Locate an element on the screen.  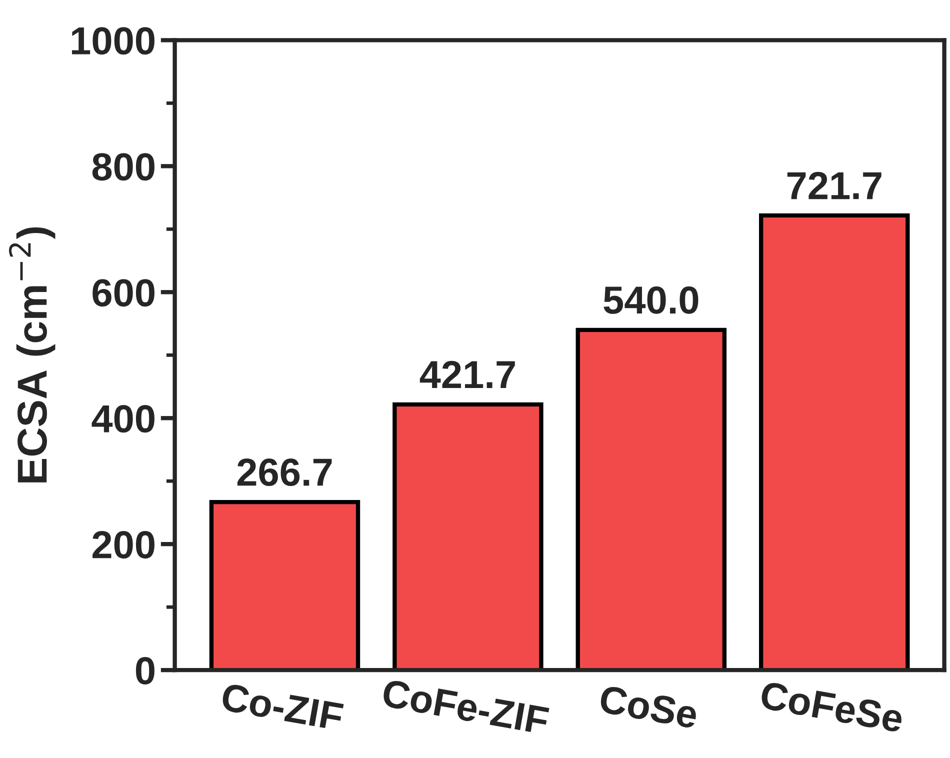
data-label: 540.0 is located at coordinates (651, 300).